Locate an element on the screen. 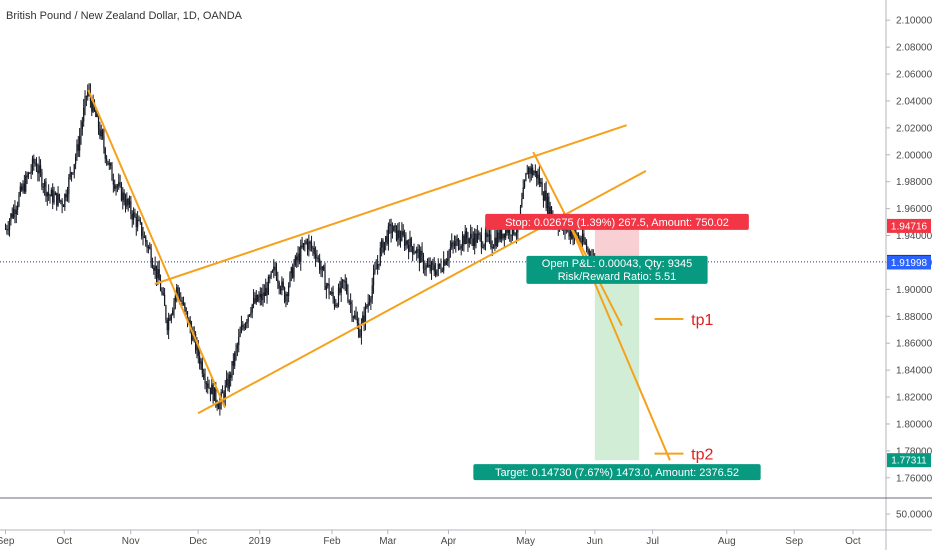  time-tick-label: Oct is located at coordinates (64, 541).